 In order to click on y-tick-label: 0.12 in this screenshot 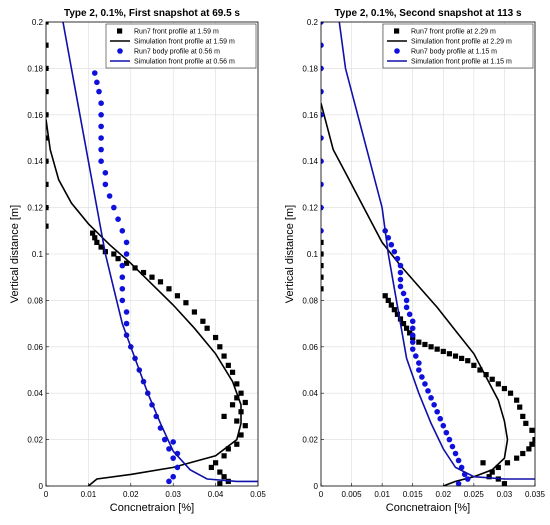, I will do `click(310, 208)`.